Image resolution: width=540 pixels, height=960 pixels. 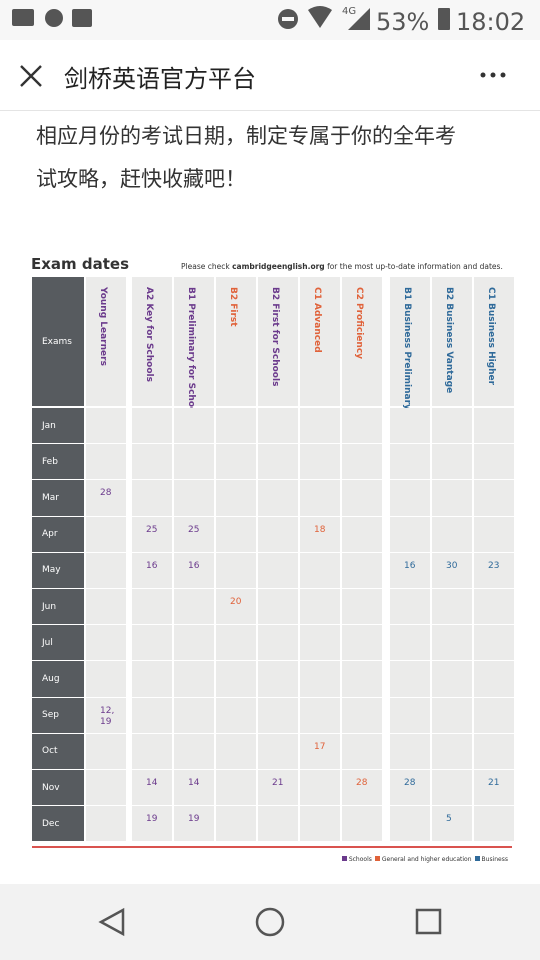 I want to click on month-label: Nov, so click(x=58, y=788).